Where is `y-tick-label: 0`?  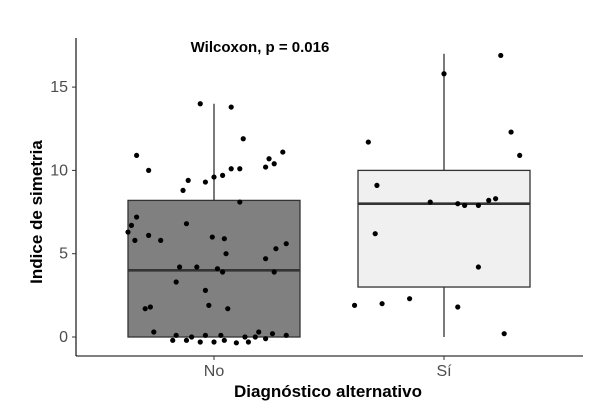
y-tick-label: 0 is located at coordinates (63, 337).